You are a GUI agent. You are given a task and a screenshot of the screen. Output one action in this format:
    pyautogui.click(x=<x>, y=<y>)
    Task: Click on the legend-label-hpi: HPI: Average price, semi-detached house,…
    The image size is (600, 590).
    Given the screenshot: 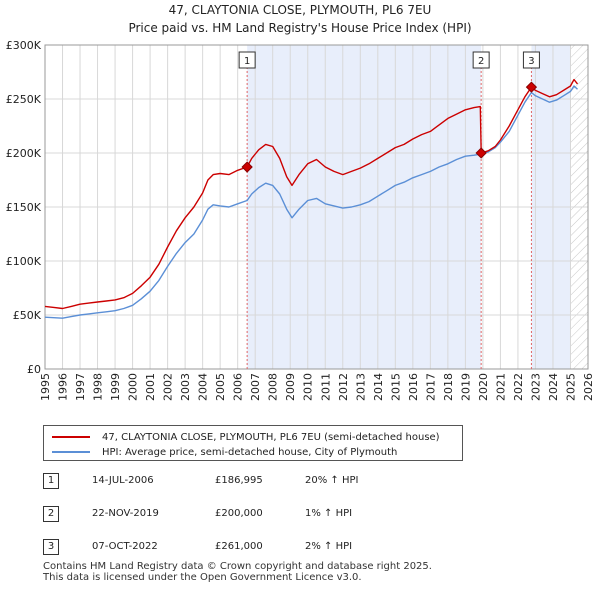 What is the action you would take?
    pyautogui.click(x=250, y=452)
    